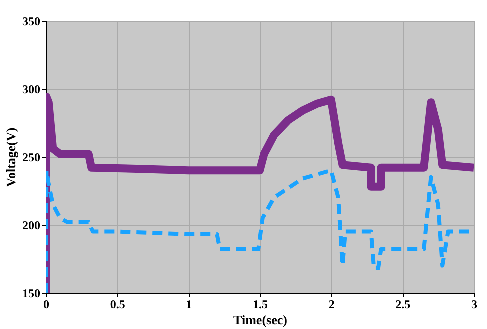 This screenshot has width=487, height=329. What do you see at coordinates (47, 305) in the screenshot?
I see `x-tick-label: 0` at bounding box center [47, 305].